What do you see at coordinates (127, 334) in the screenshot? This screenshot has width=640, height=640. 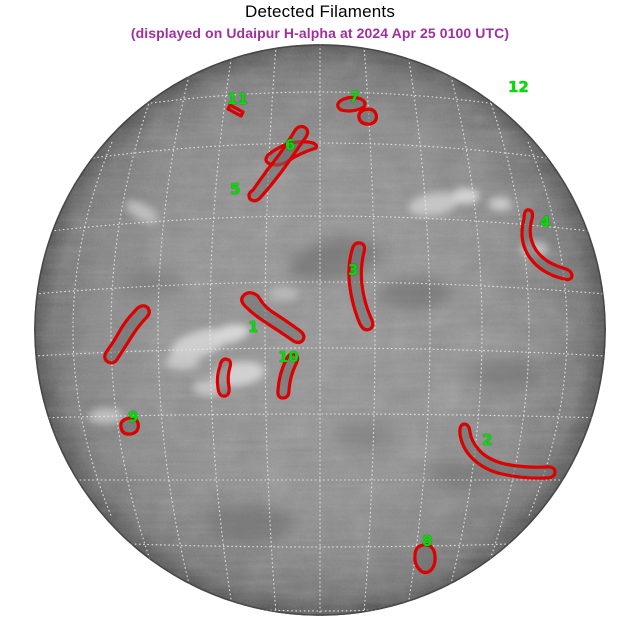 I see `filament-1-outline-b` at bounding box center [127, 334].